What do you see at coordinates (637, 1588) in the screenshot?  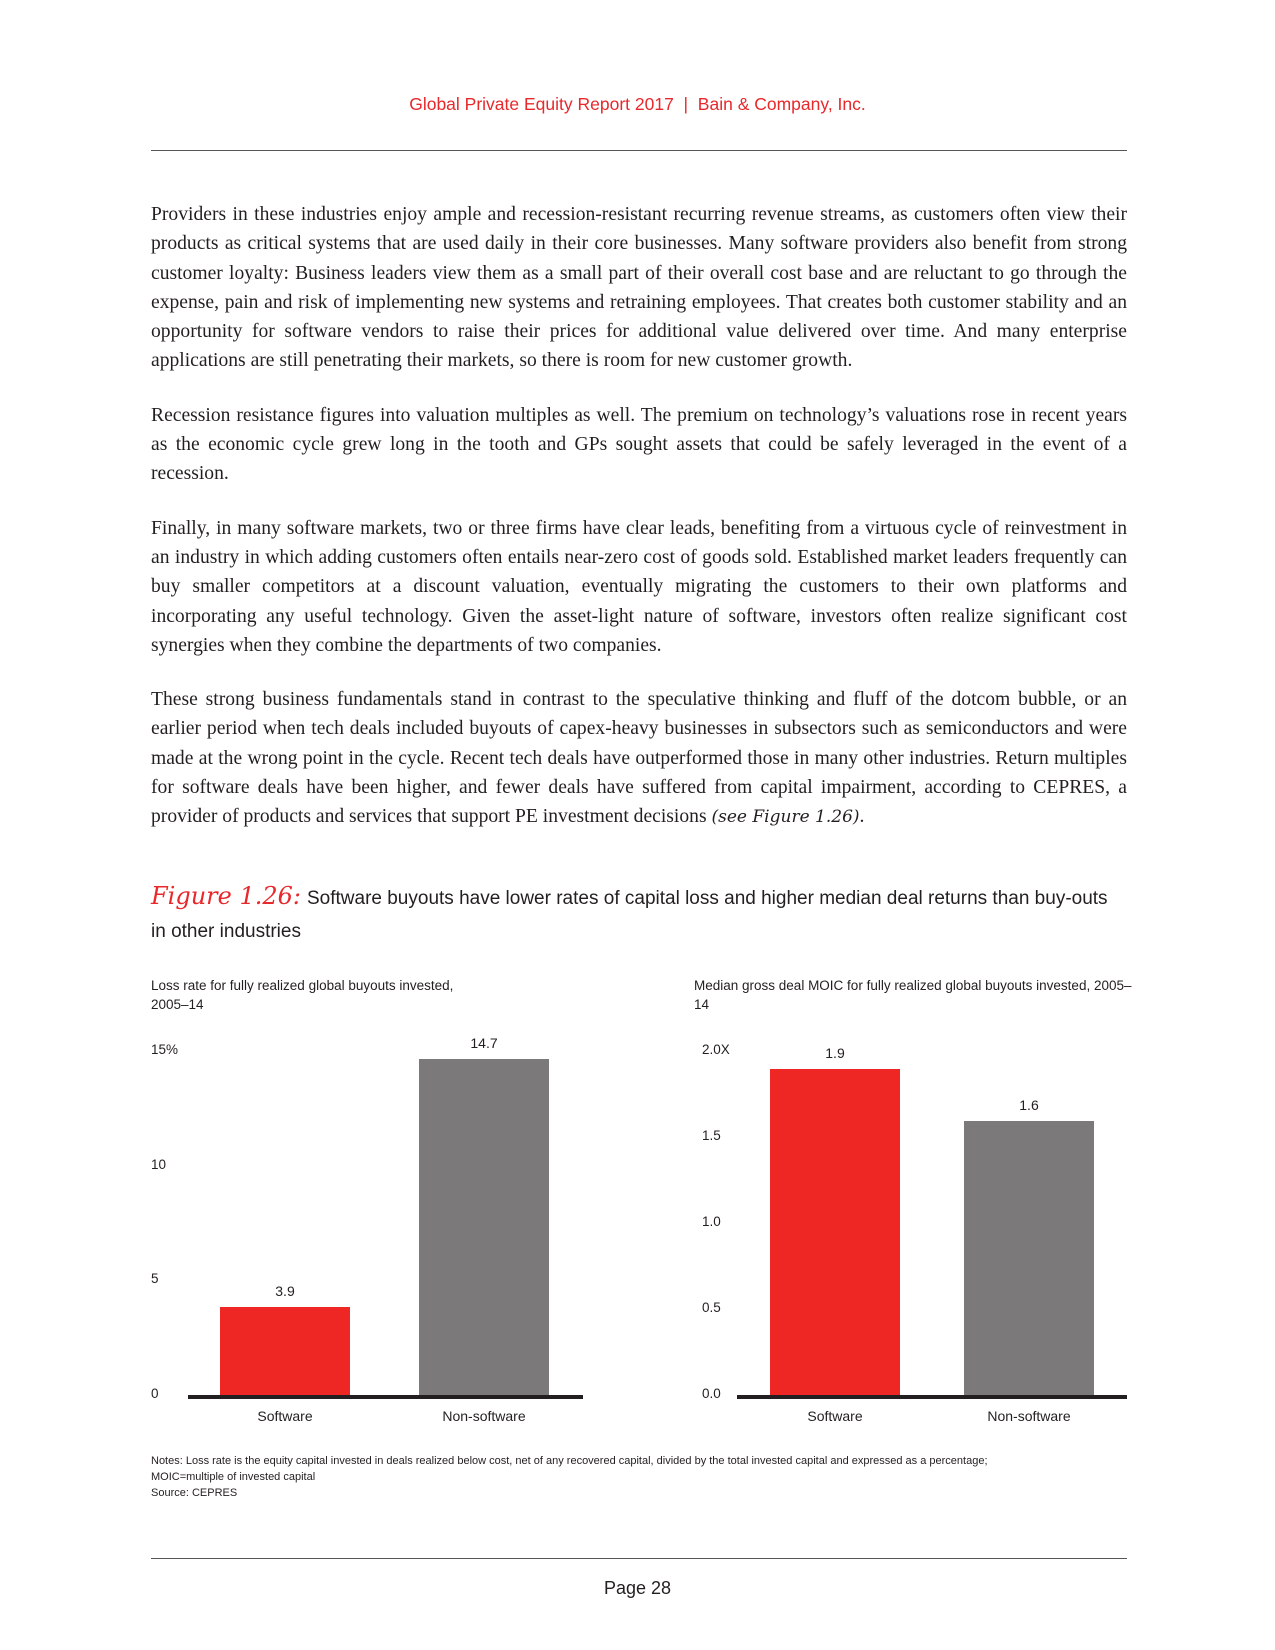 I see `page-number: Page 28` at bounding box center [637, 1588].